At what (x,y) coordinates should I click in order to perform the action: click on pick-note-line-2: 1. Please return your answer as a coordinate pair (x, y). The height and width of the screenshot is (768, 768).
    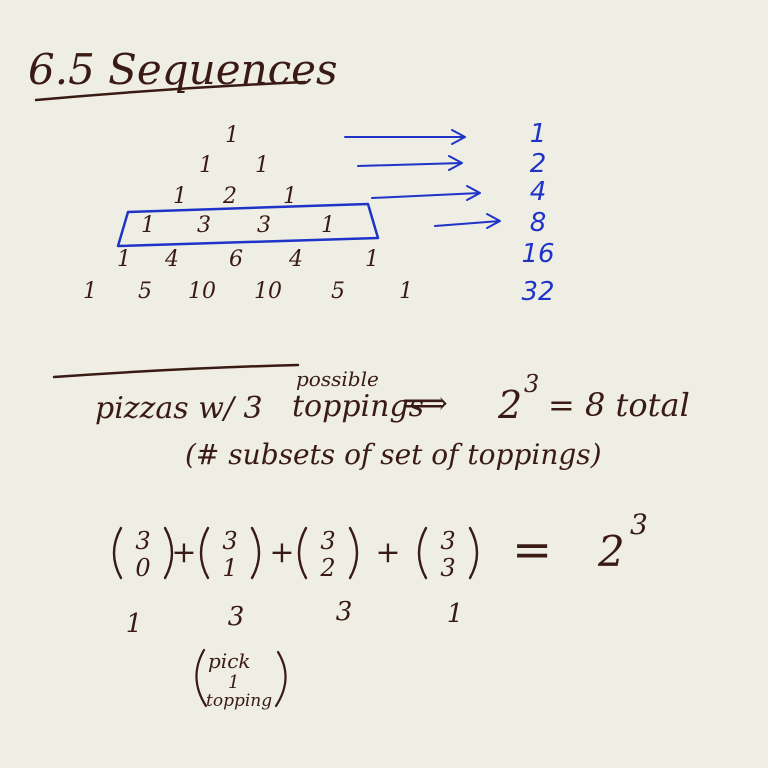
    Looking at the image, I should click on (233, 682).